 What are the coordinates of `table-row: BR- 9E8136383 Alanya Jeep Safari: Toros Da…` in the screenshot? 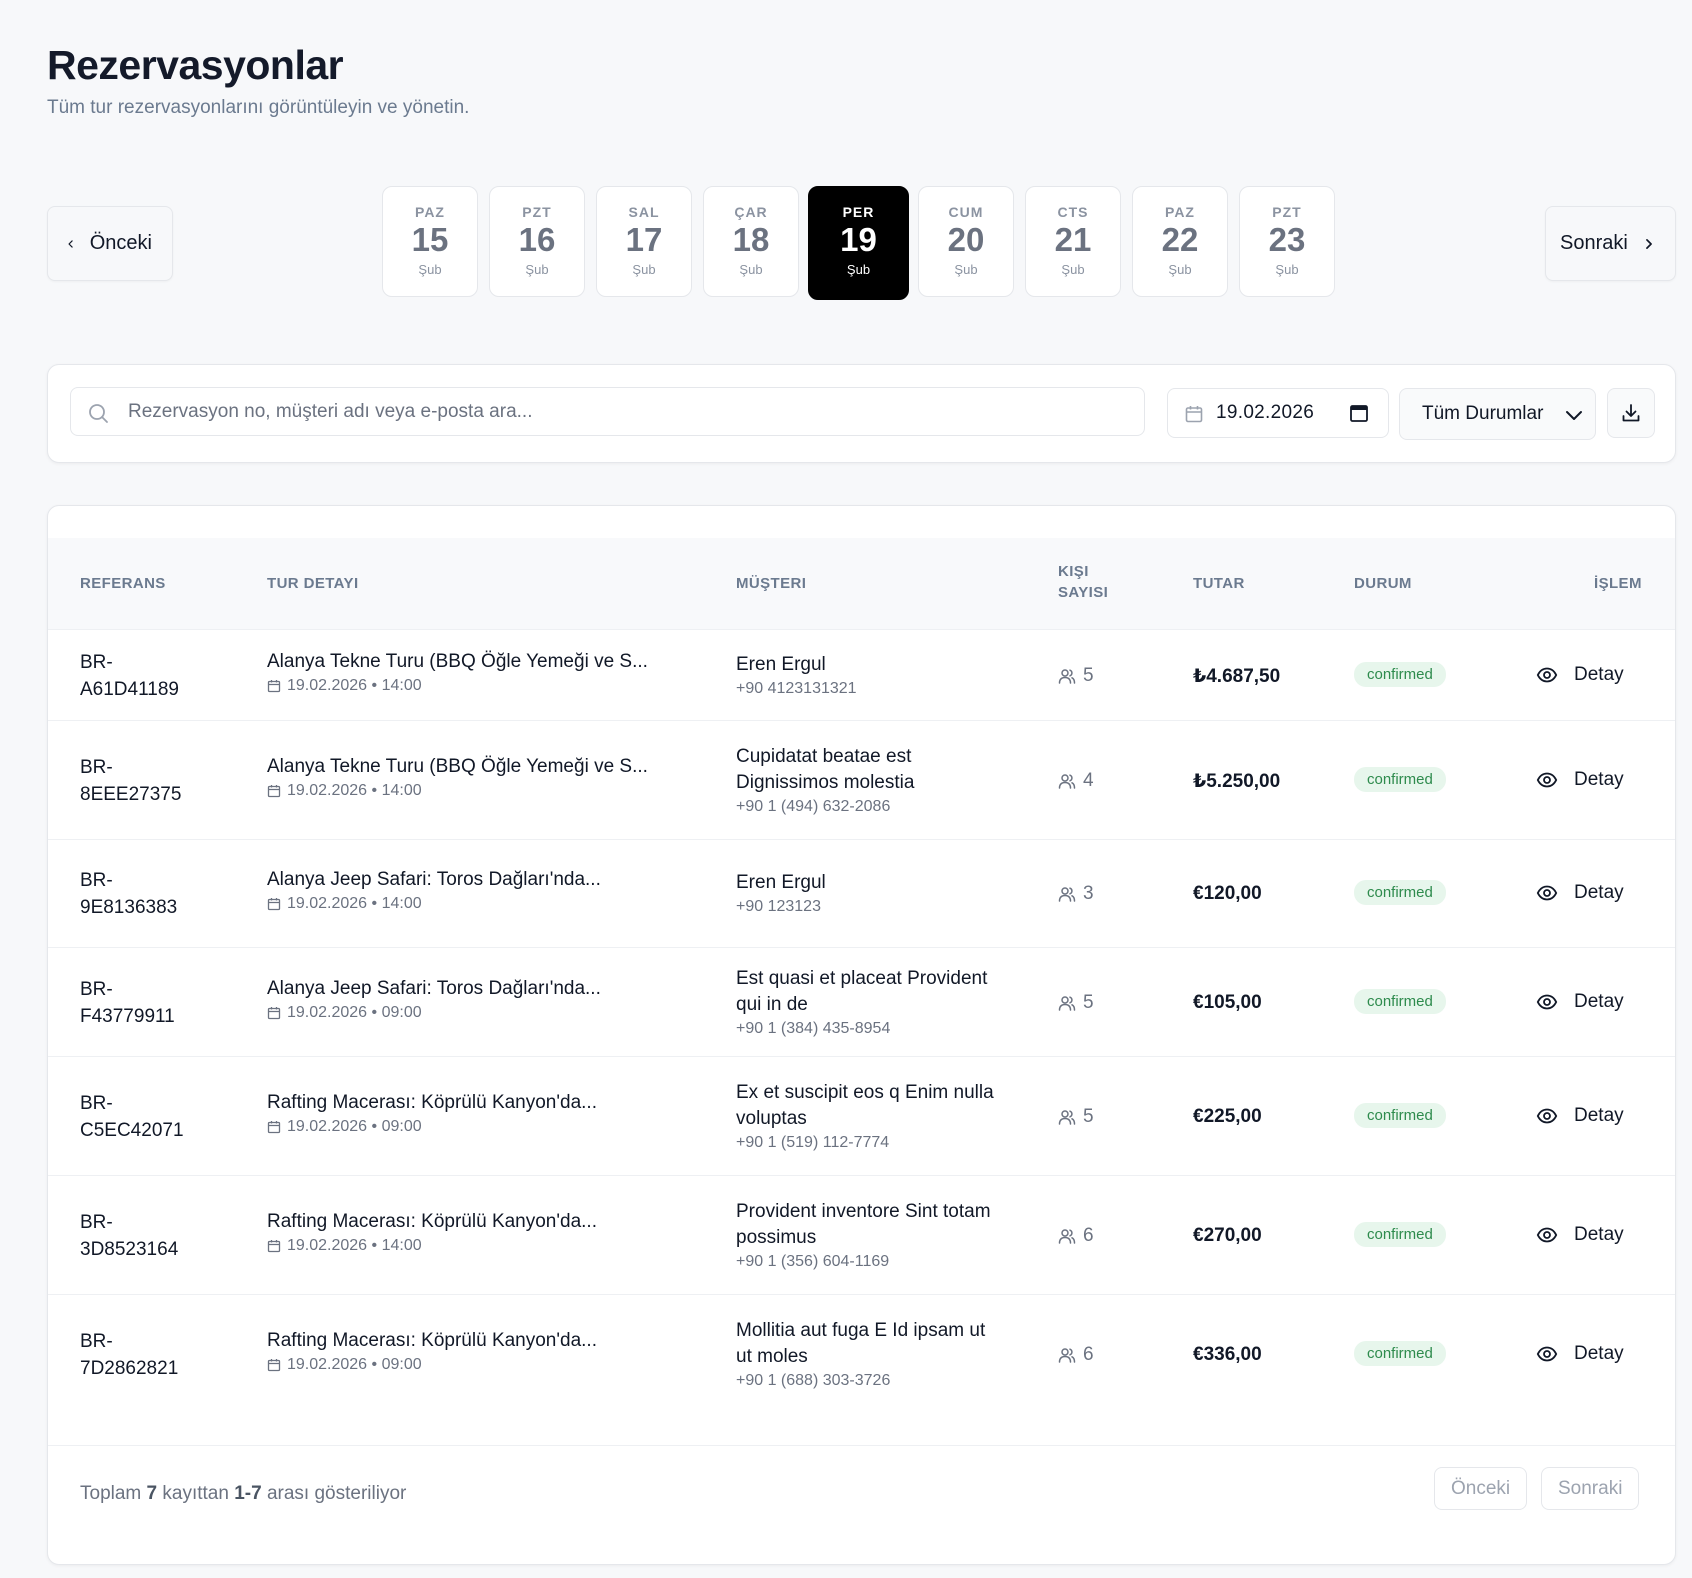 It's located at (861, 894).